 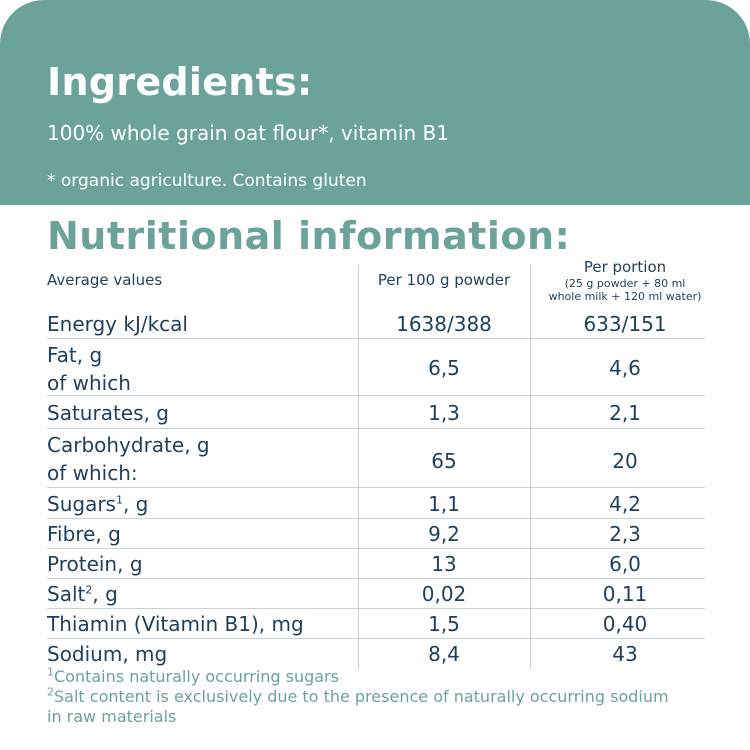 I want to click on row-label-fat: Fat, g, so click(x=75, y=355).